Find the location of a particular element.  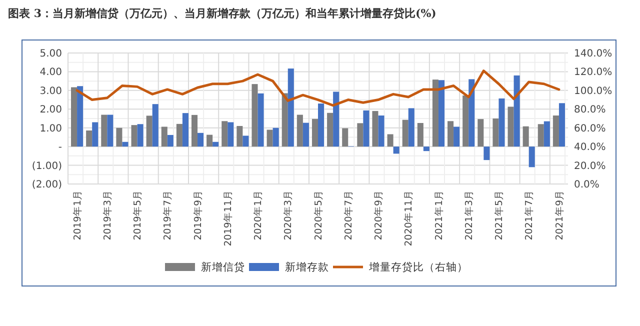

x-tick-label: 2020年9月 is located at coordinates (378, 215).